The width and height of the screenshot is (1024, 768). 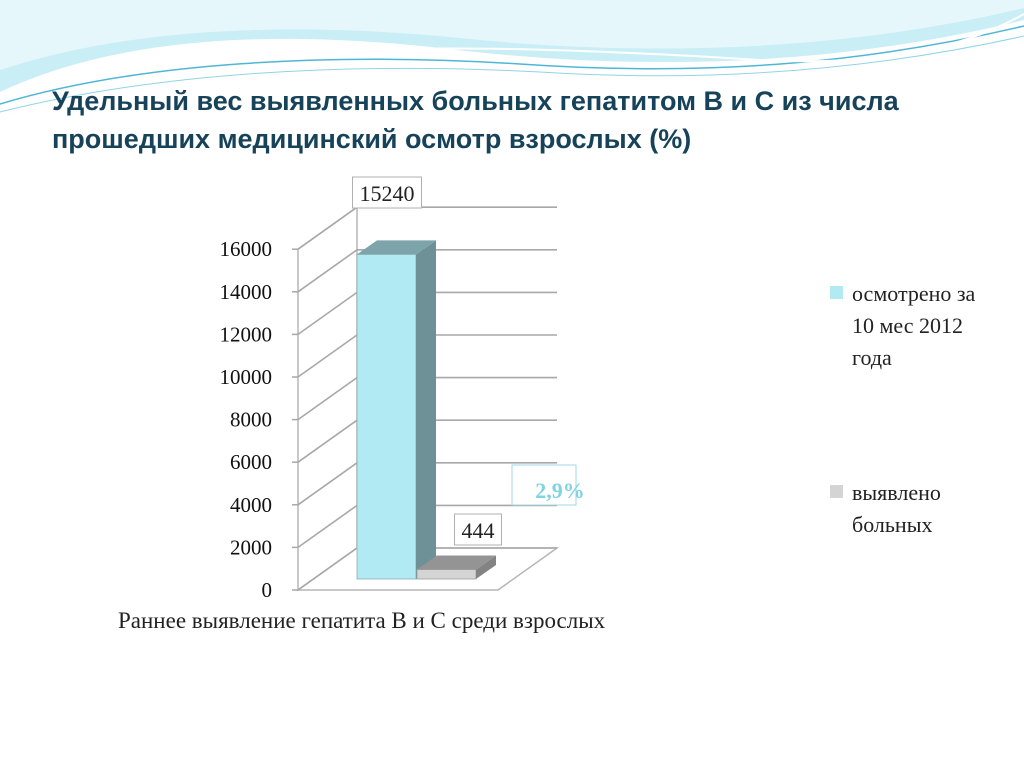 I want to click on bar-1-top, so click(x=396, y=247).